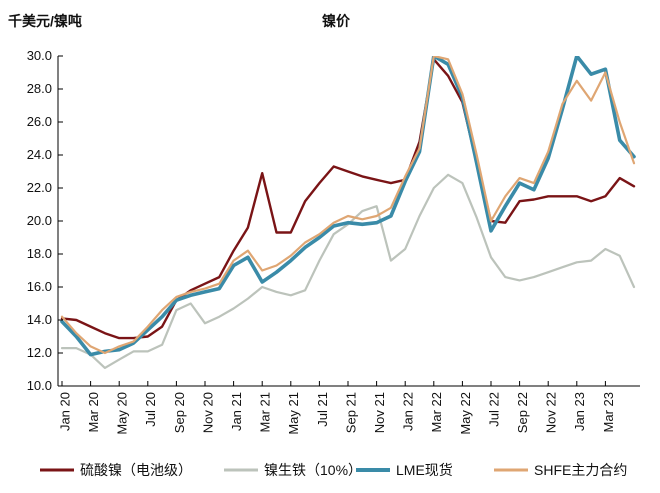  I want to click on y-tick-label: 10.0, so click(39, 385).